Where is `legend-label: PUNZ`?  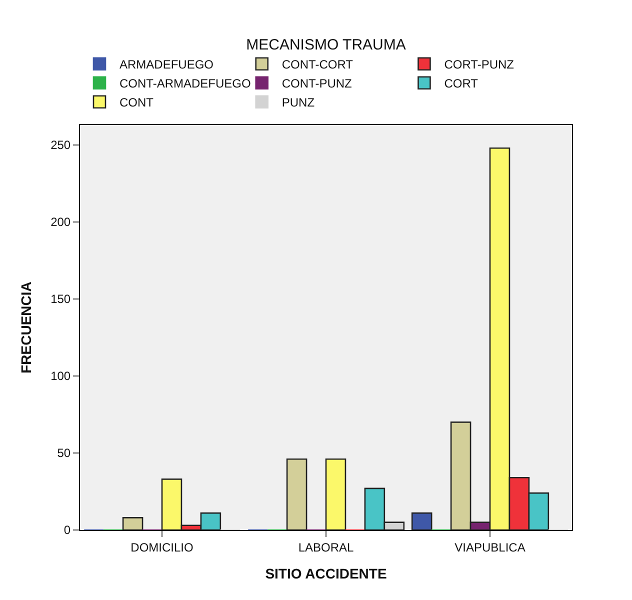
legend-label: PUNZ is located at coordinates (298, 103).